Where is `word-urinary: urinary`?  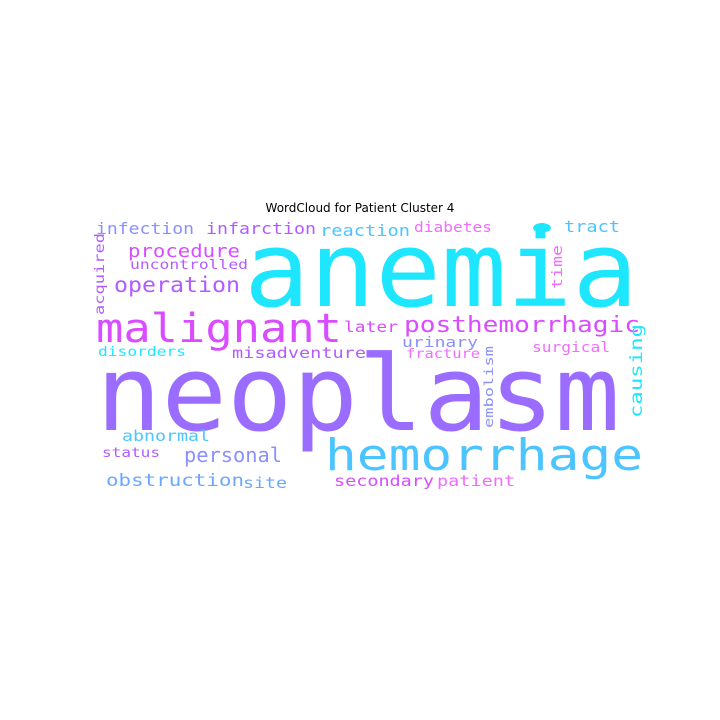 word-urinary: urinary is located at coordinates (440, 343).